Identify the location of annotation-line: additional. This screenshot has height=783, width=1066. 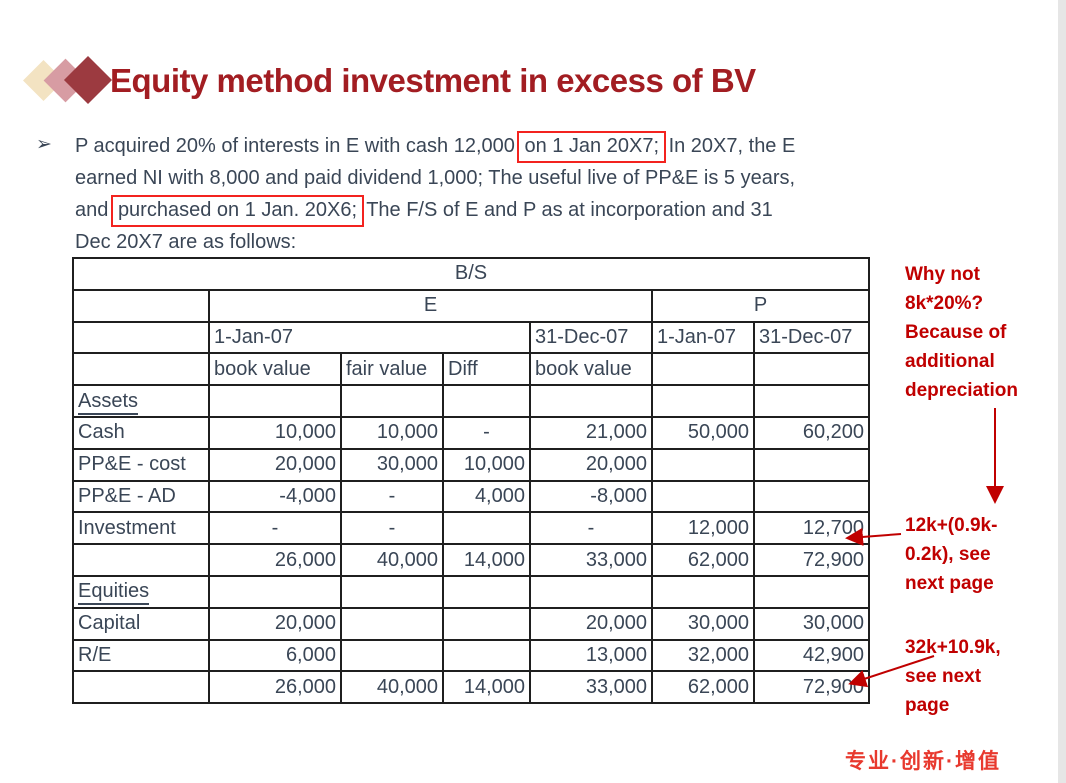
(950, 361).